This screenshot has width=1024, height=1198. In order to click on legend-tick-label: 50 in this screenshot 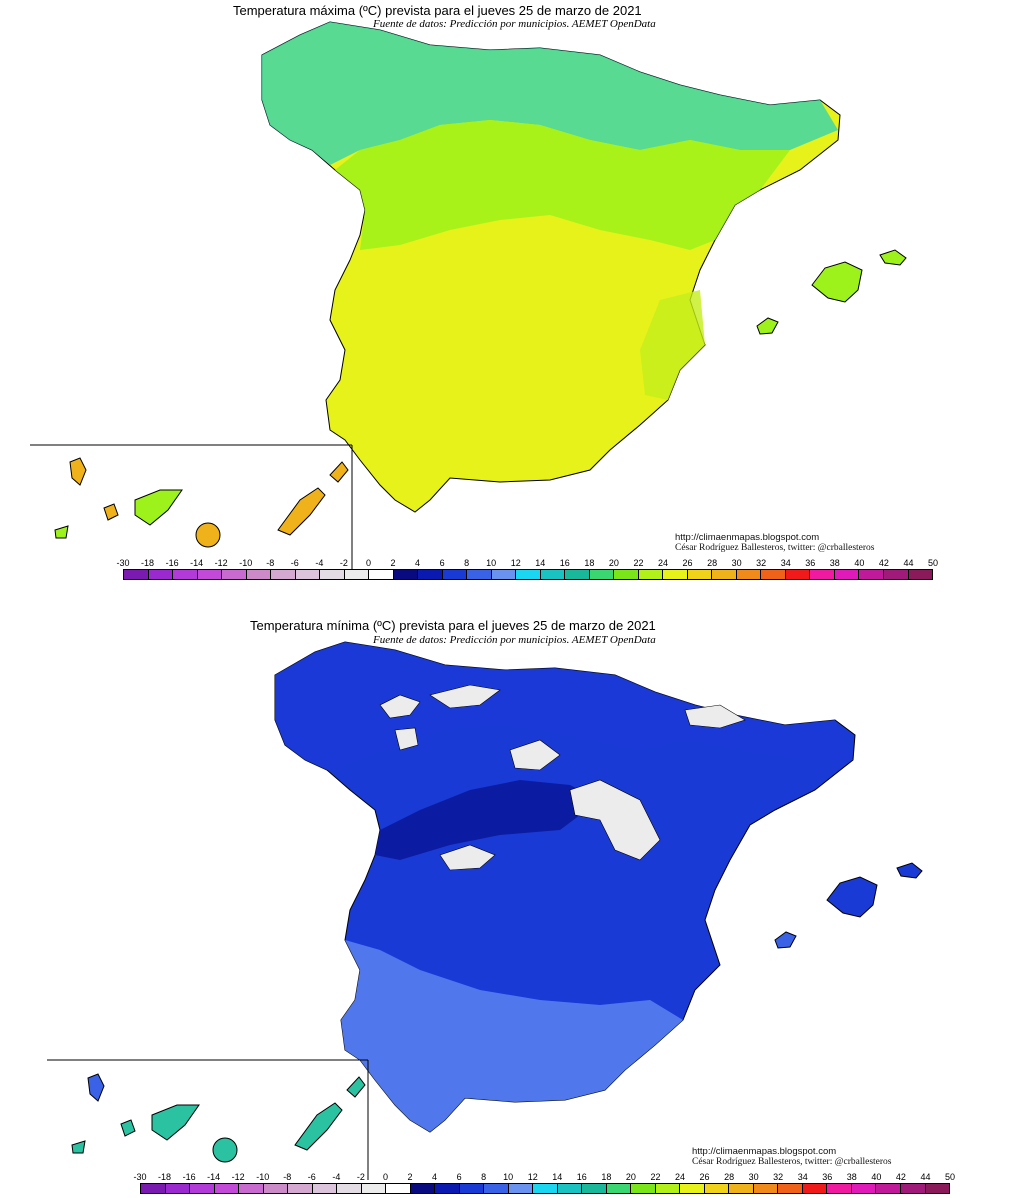, I will do `click(950, 1177)`.